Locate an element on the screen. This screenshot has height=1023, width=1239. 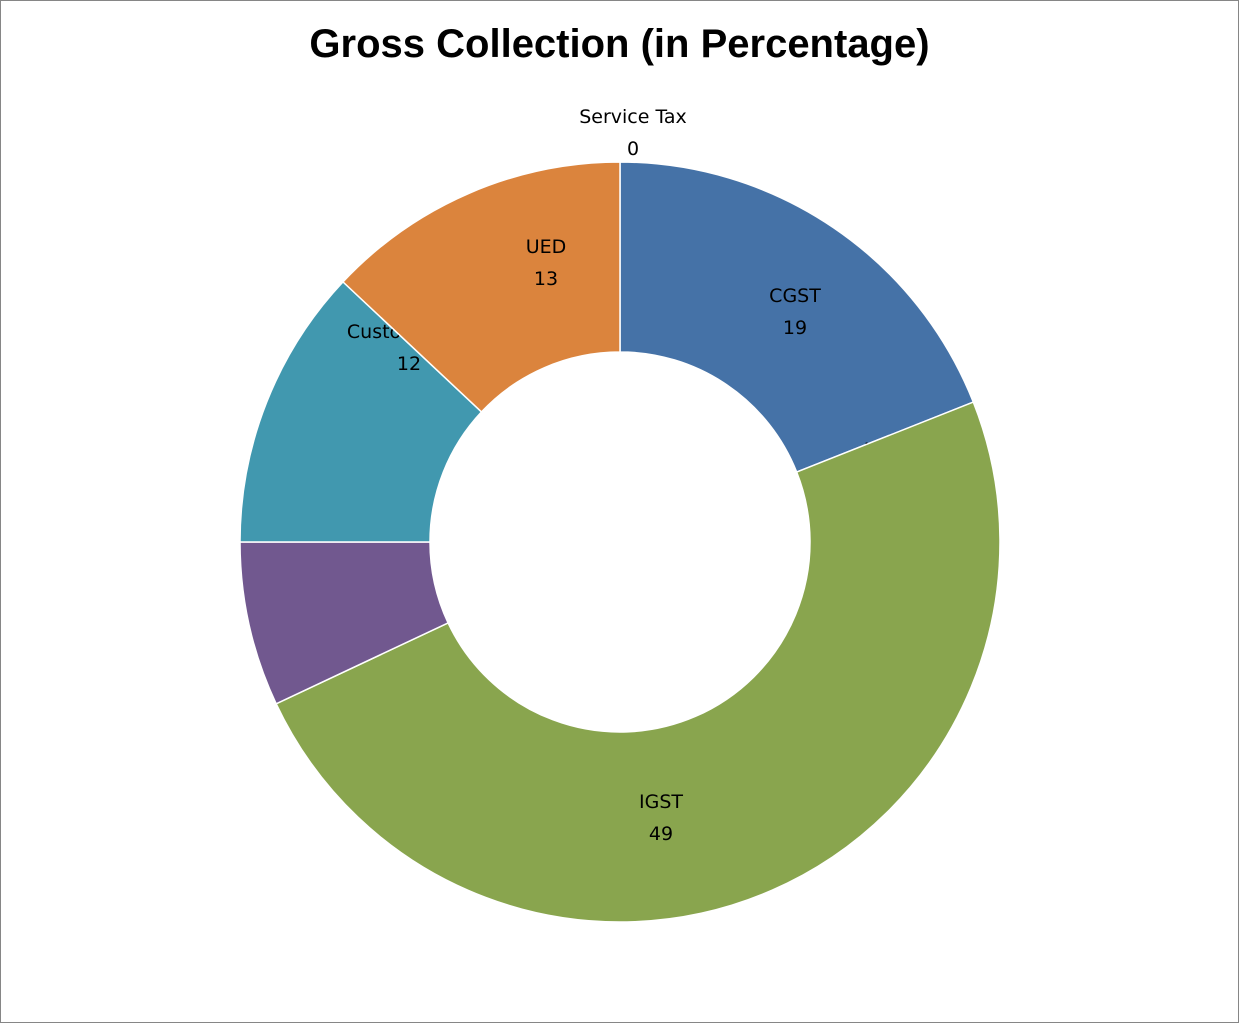
data-label-name-ued: UED is located at coordinates (546, 247).